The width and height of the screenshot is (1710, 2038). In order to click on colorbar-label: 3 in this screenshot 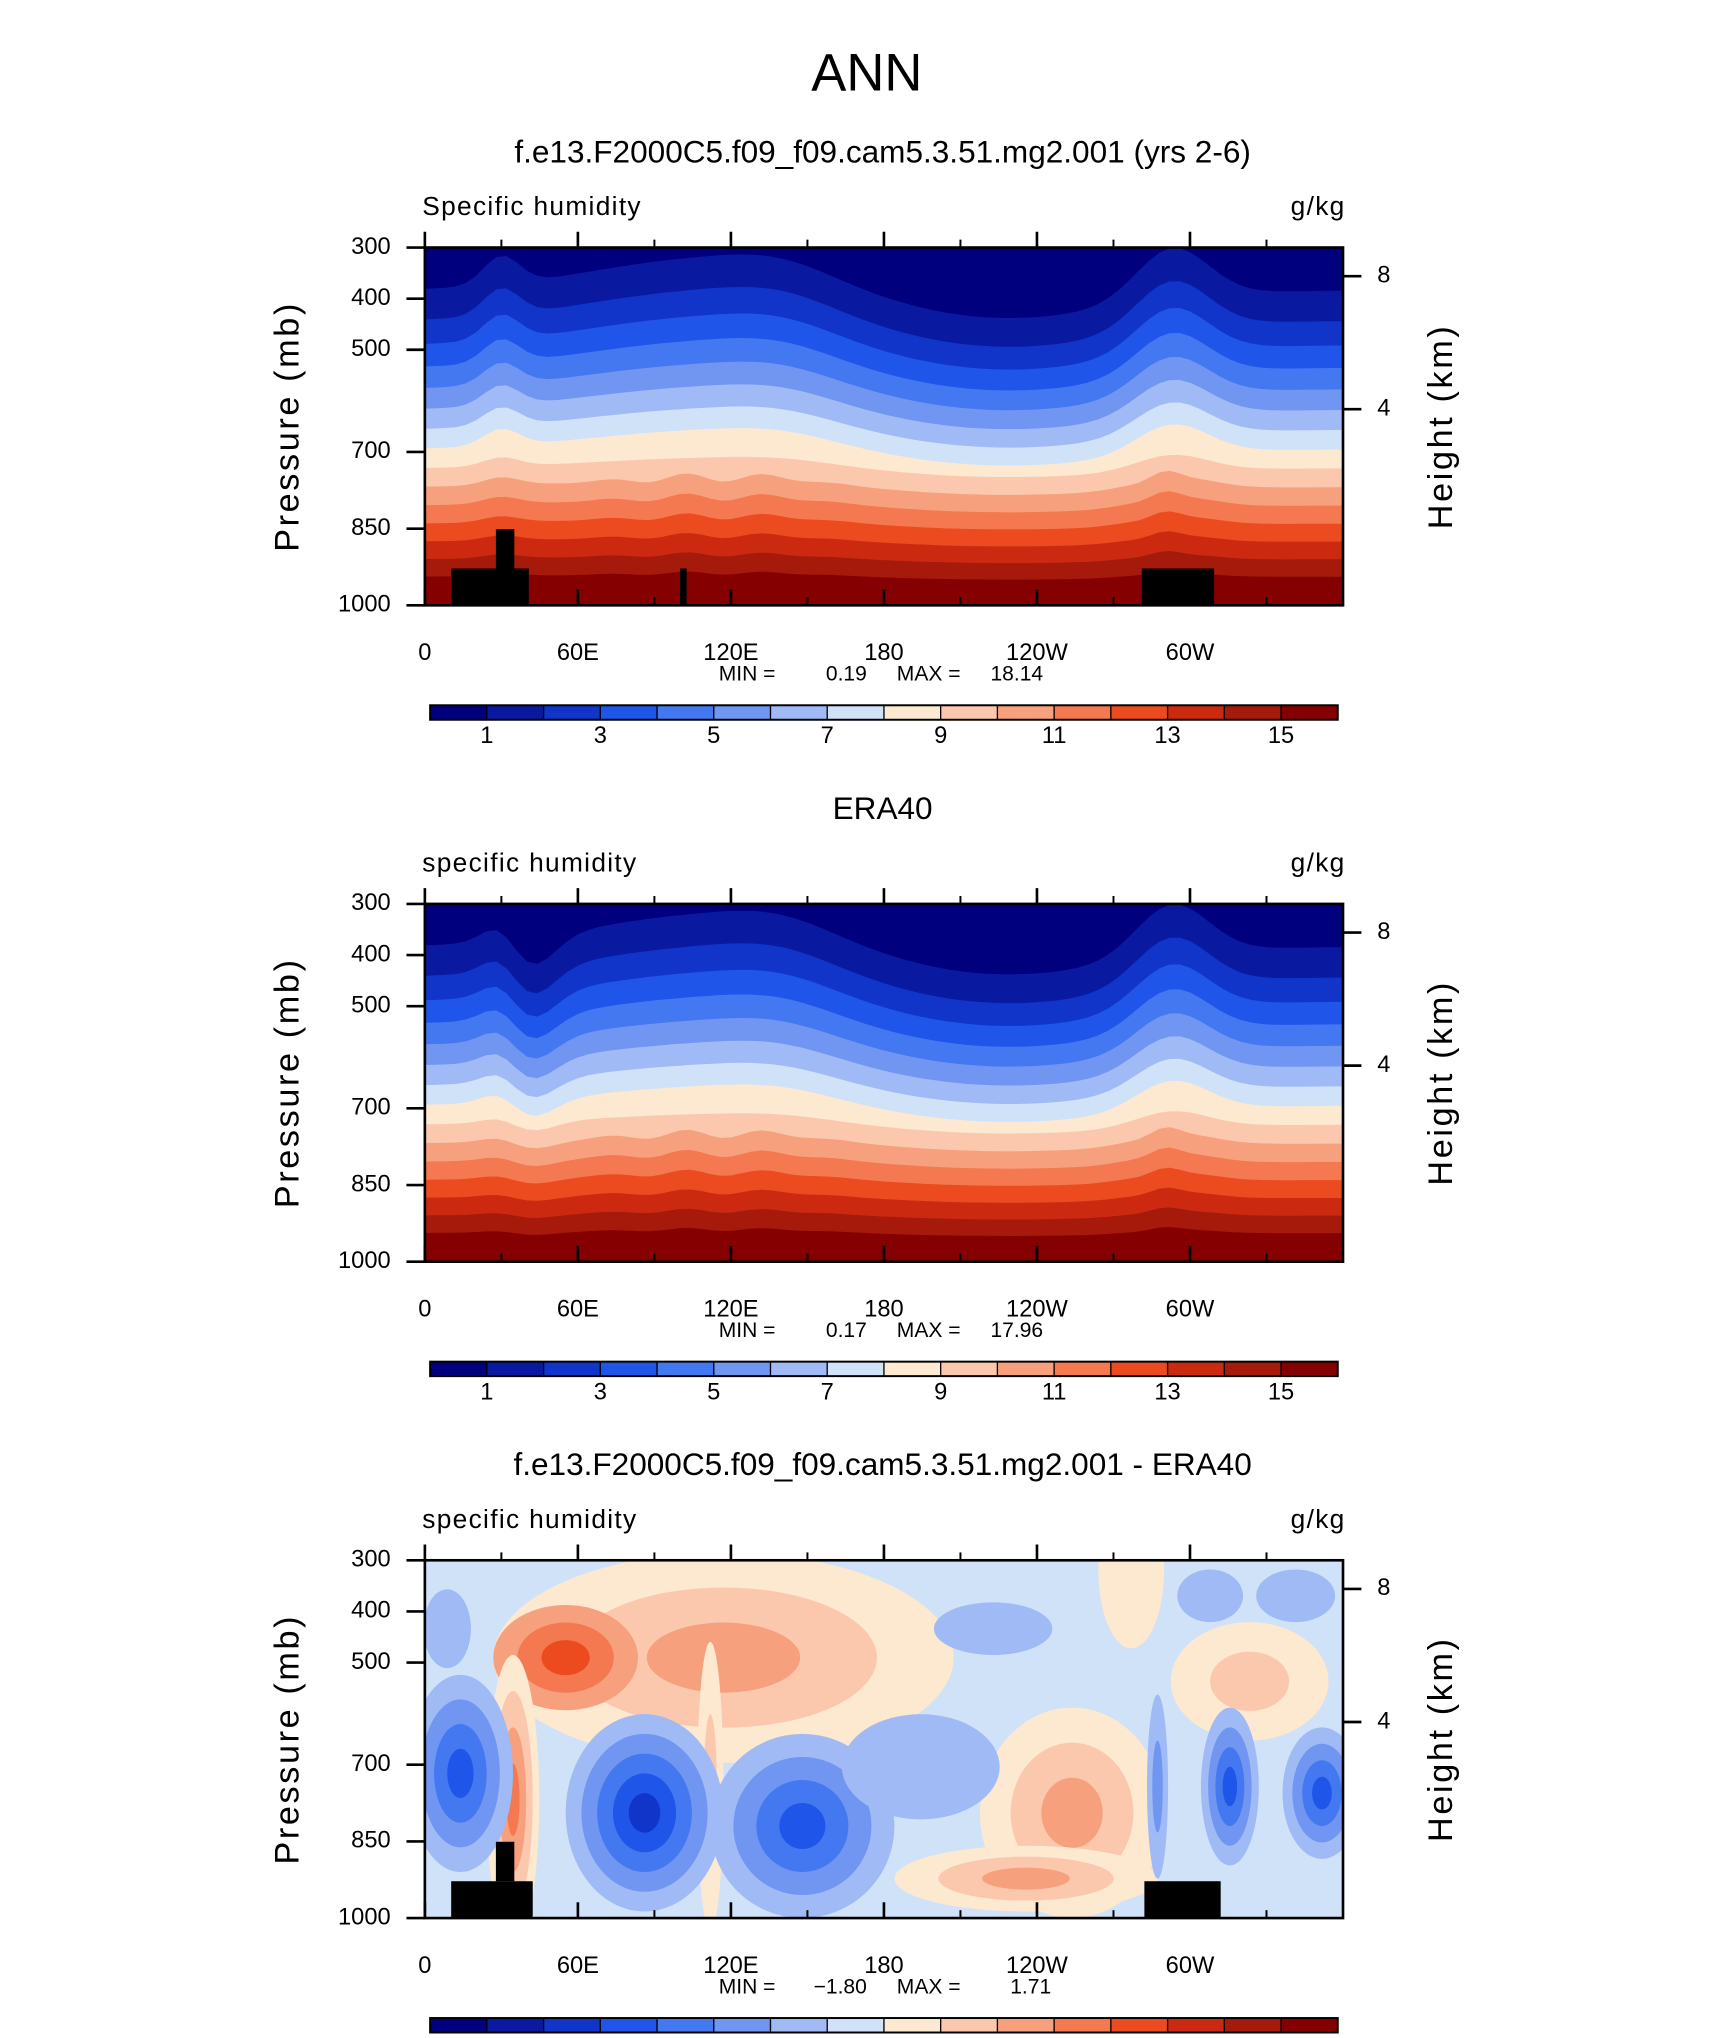, I will do `click(600, 1392)`.